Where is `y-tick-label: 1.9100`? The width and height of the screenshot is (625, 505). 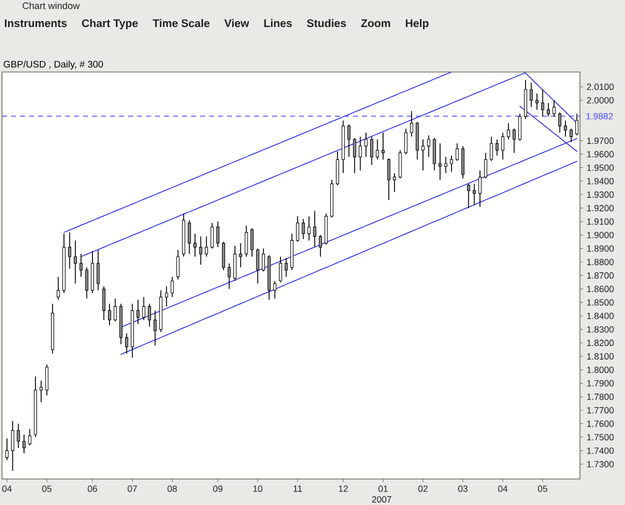 y-tick-label: 1.9100 is located at coordinates (600, 221).